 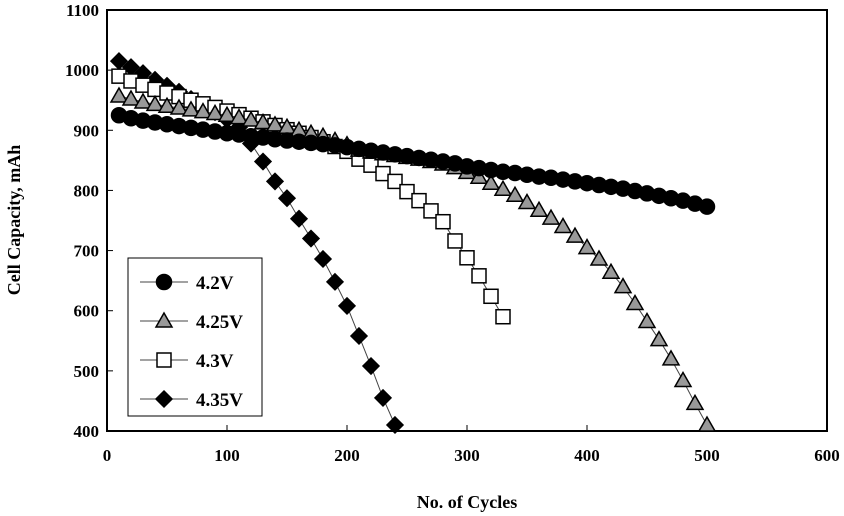 What do you see at coordinates (107, 455) in the screenshot?
I see `x-tick-label: 0` at bounding box center [107, 455].